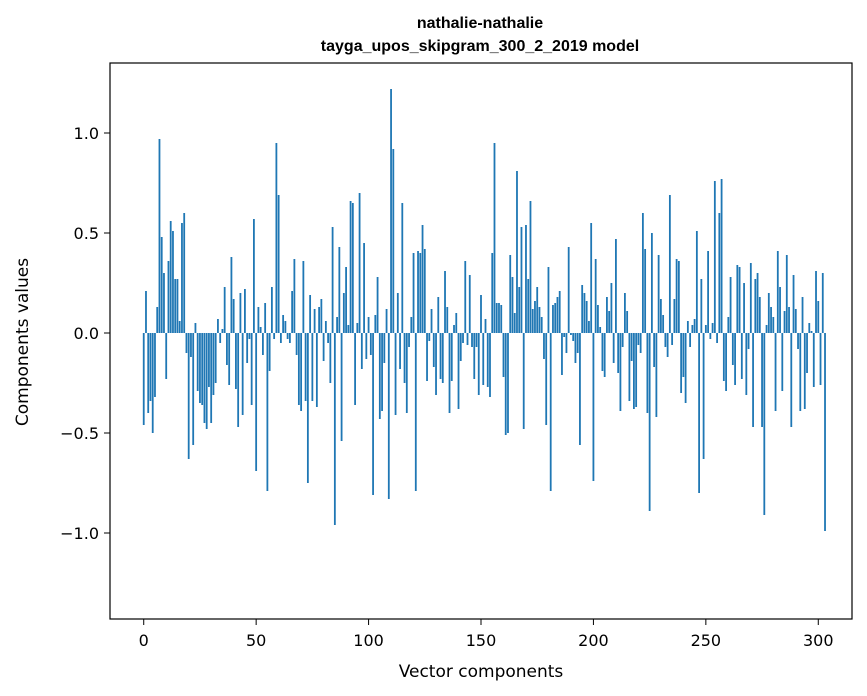 The image size is (867, 696). I want to click on x-tick-label: 200, so click(593, 640).